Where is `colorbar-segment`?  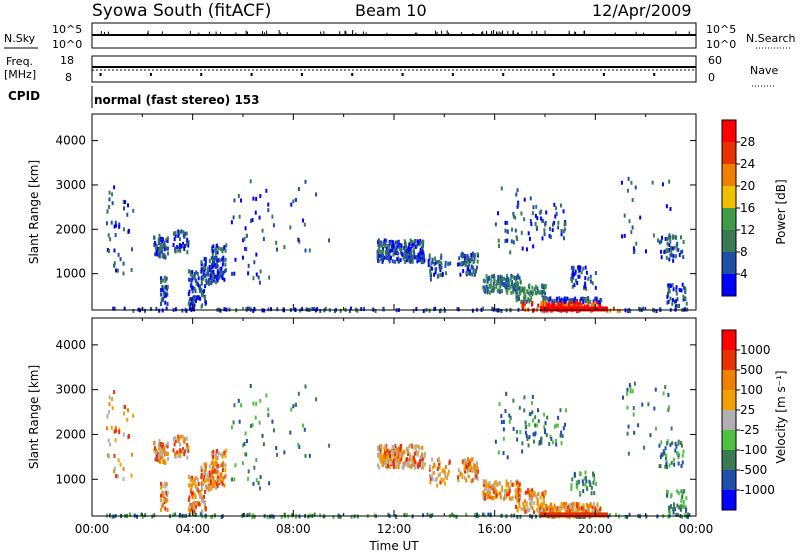 colorbar-segment is located at coordinates (729, 460).